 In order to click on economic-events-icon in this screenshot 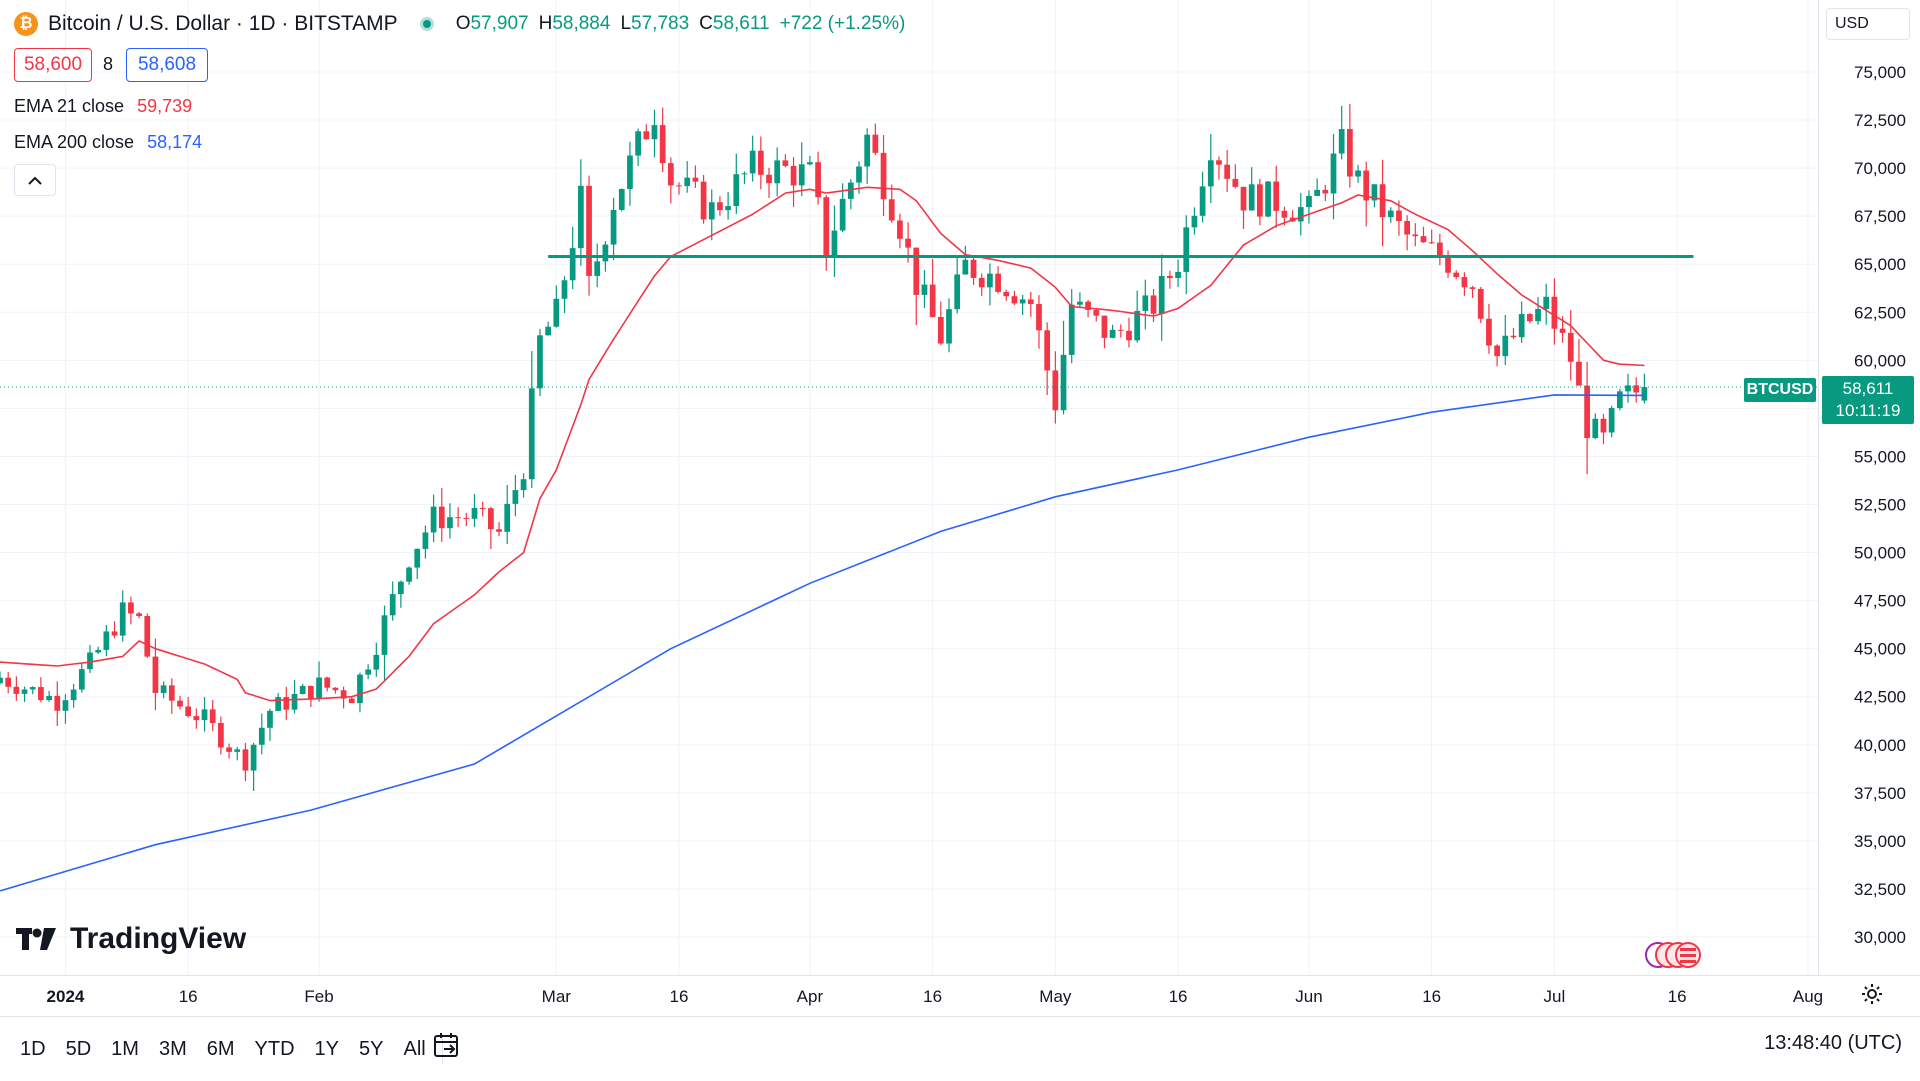, I will do `click(1674, 955)`.